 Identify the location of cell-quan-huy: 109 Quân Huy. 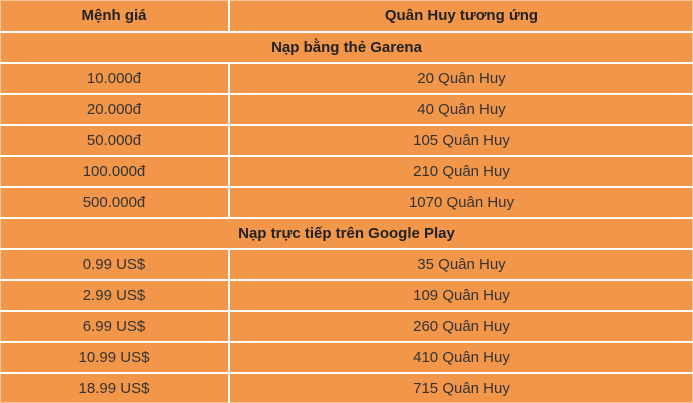
(461, 295).